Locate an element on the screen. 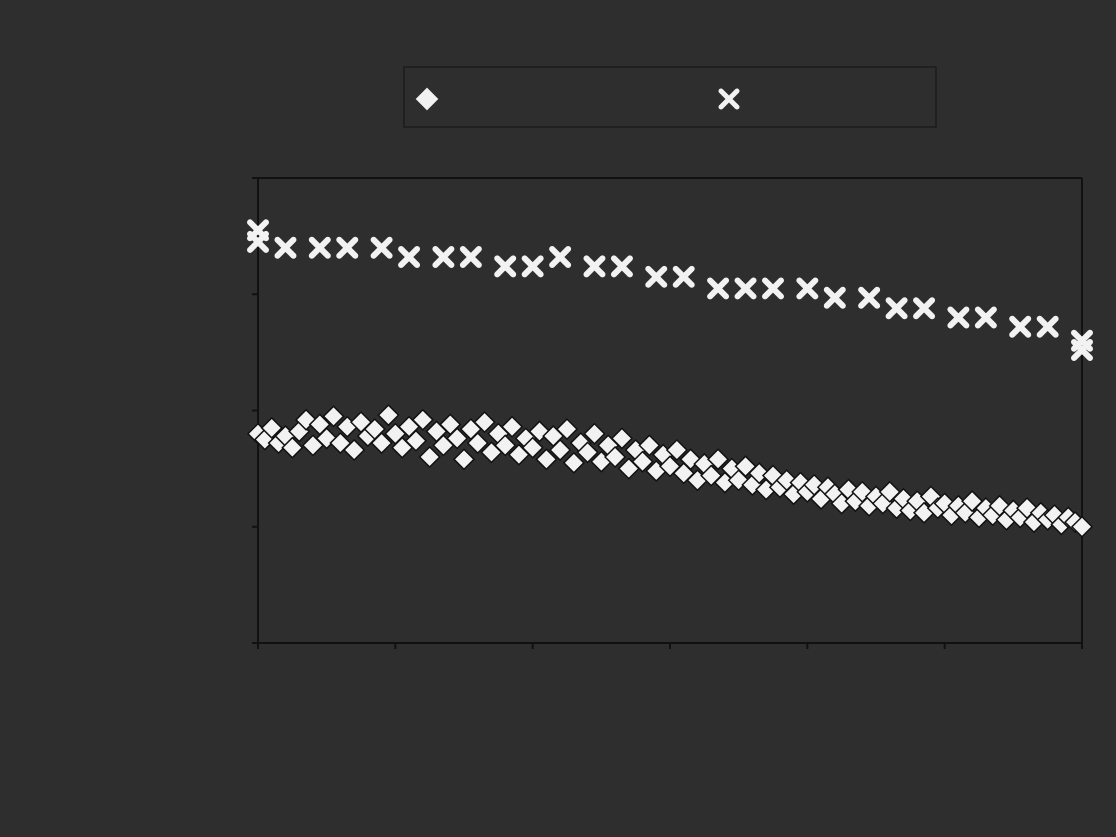 Image resolution: width=1116 pixels, height=837 pixels. y-tick-marks is located at coordinates (255, 410).